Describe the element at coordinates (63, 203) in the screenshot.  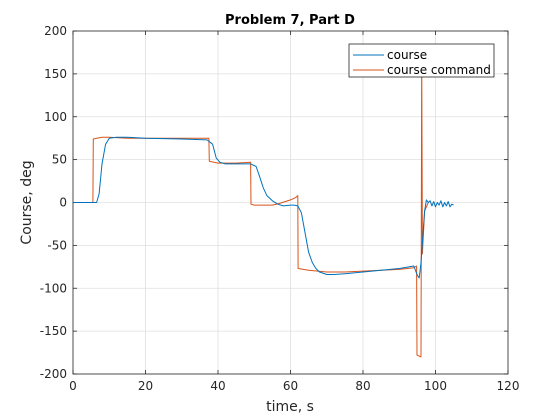
I see `y-tick-label: 0` at that location.